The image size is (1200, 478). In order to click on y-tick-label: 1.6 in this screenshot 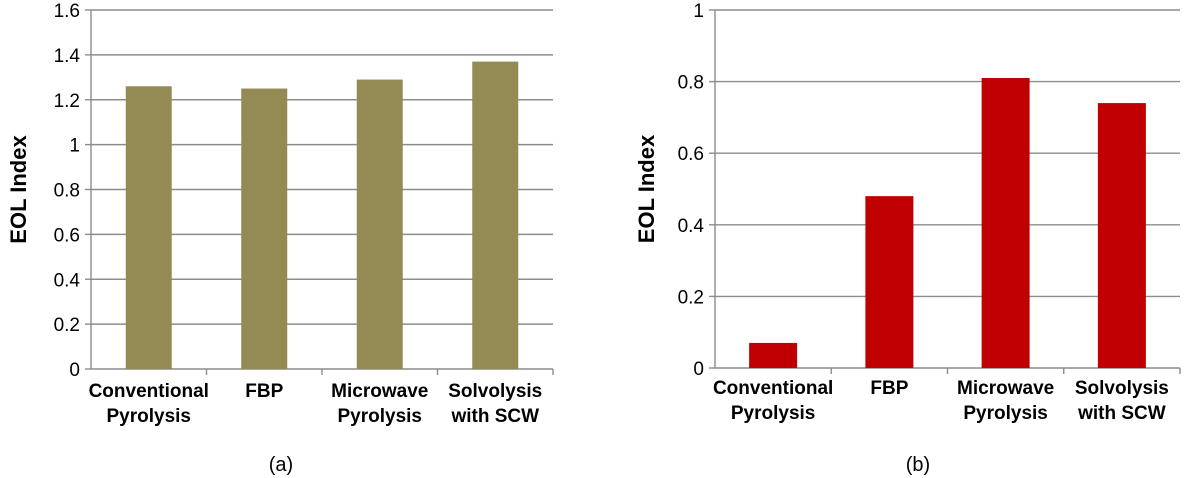, I will do `click(67, 11)`.